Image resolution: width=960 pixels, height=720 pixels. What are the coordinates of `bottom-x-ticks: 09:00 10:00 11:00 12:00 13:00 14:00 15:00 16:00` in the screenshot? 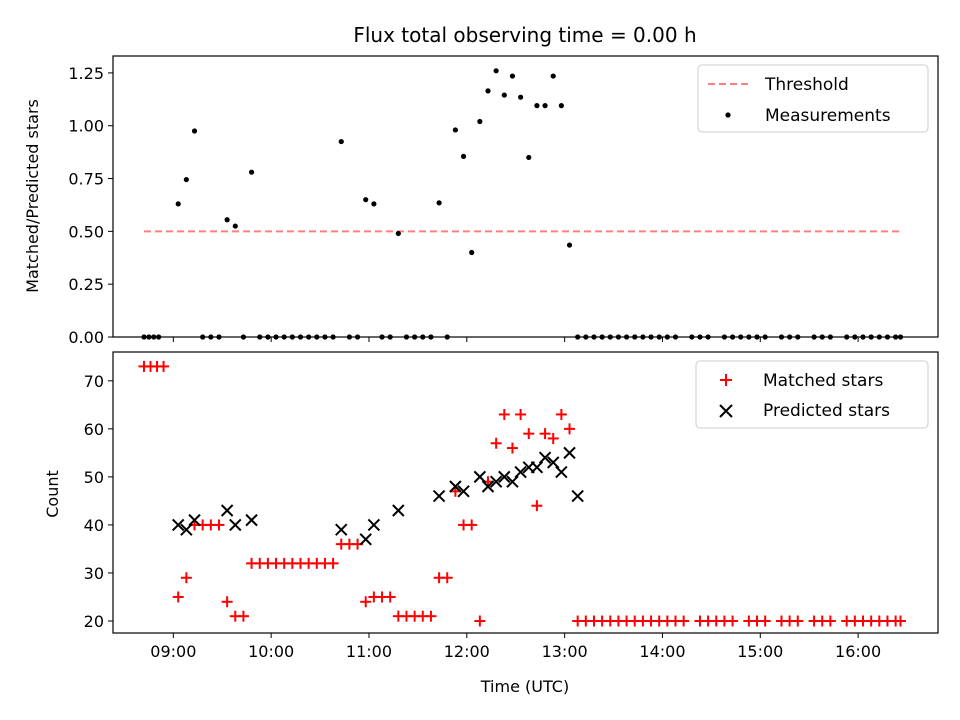 It's located at (515, 647).